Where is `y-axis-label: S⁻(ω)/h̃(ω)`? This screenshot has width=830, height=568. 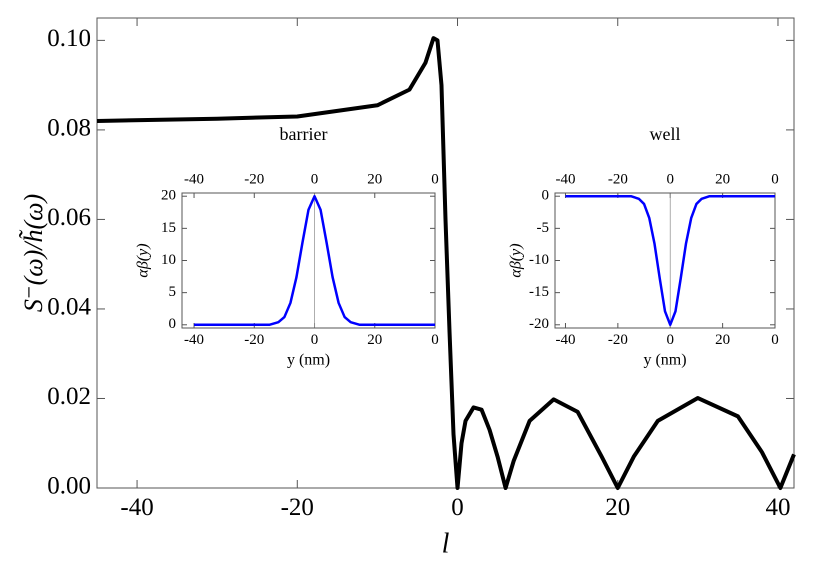
y-axis-label: S⁻(ω)/h̃(ω) is located at coordinates (33, 253).